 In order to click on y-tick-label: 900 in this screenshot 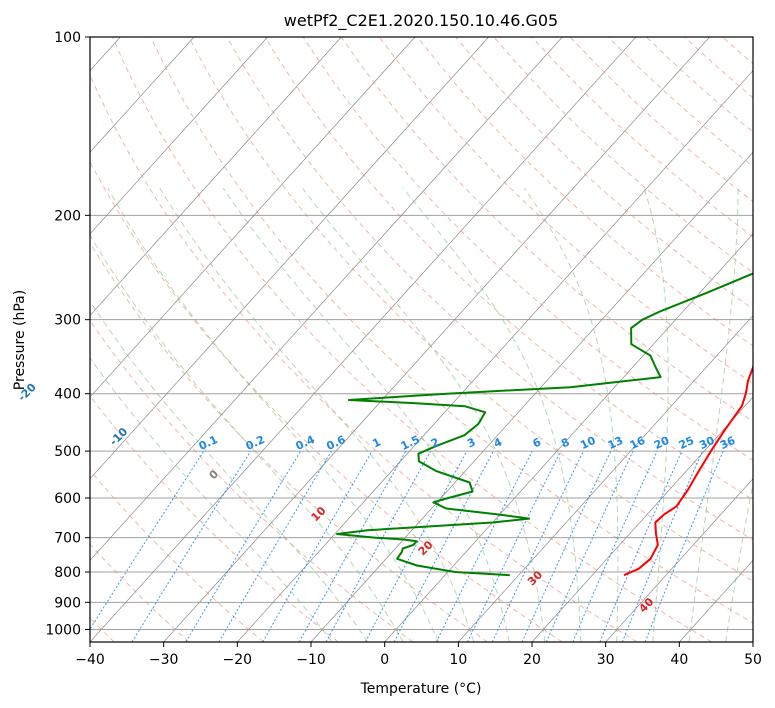, I will do `click(67, 603)`.